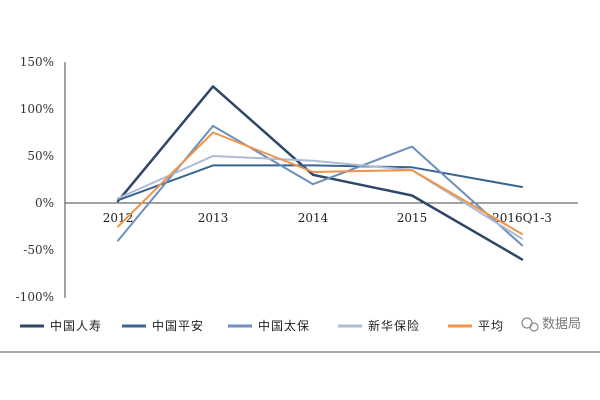 Image resolution: width=600 pixels, height=400 pixels. I want to click on legend-label: 中国平安, so click(178, 325).